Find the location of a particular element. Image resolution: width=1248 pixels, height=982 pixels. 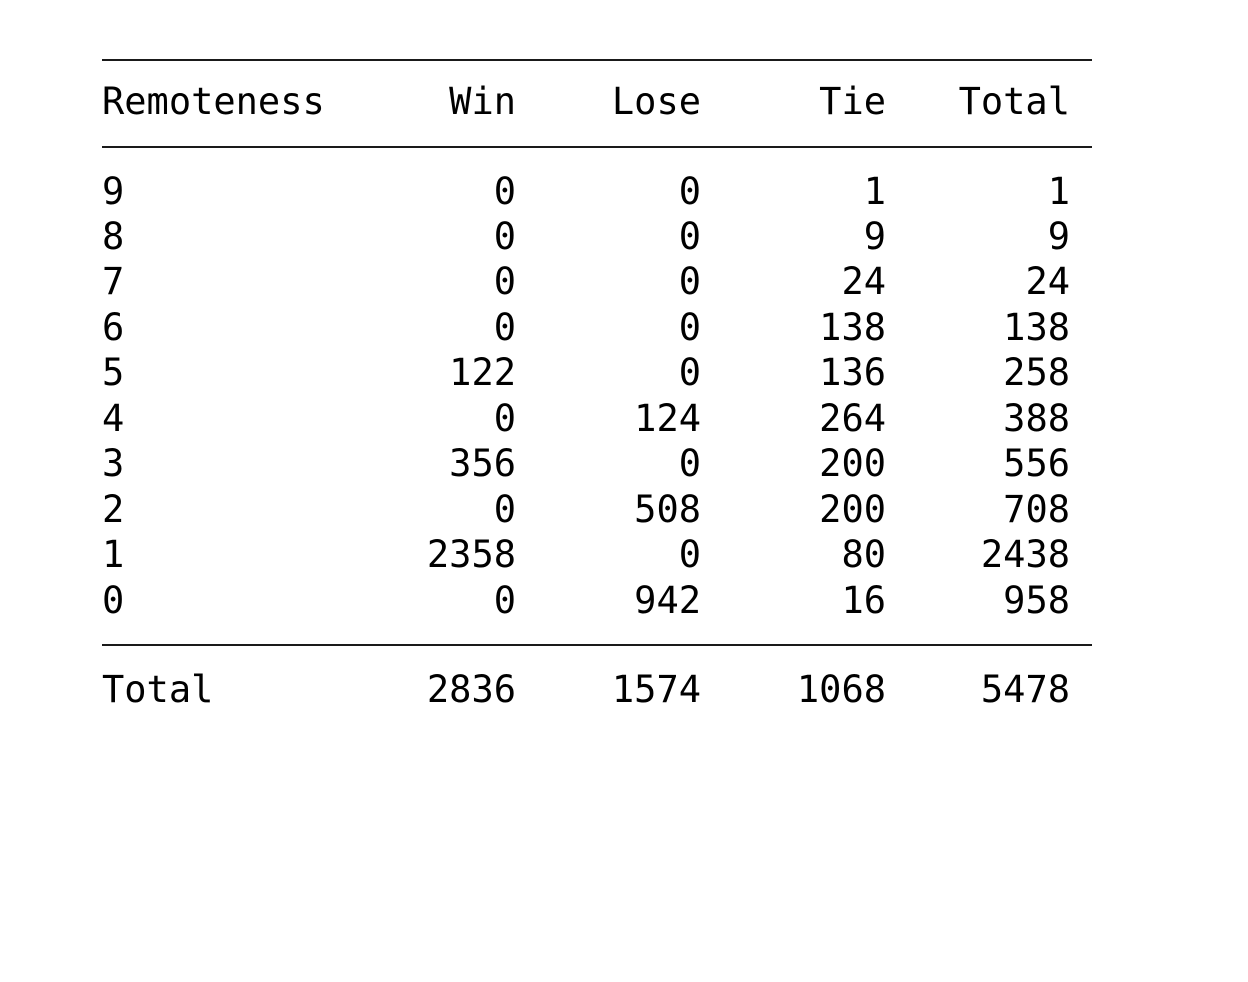

cell-tie: 138 is located at coordinates (852, 327).